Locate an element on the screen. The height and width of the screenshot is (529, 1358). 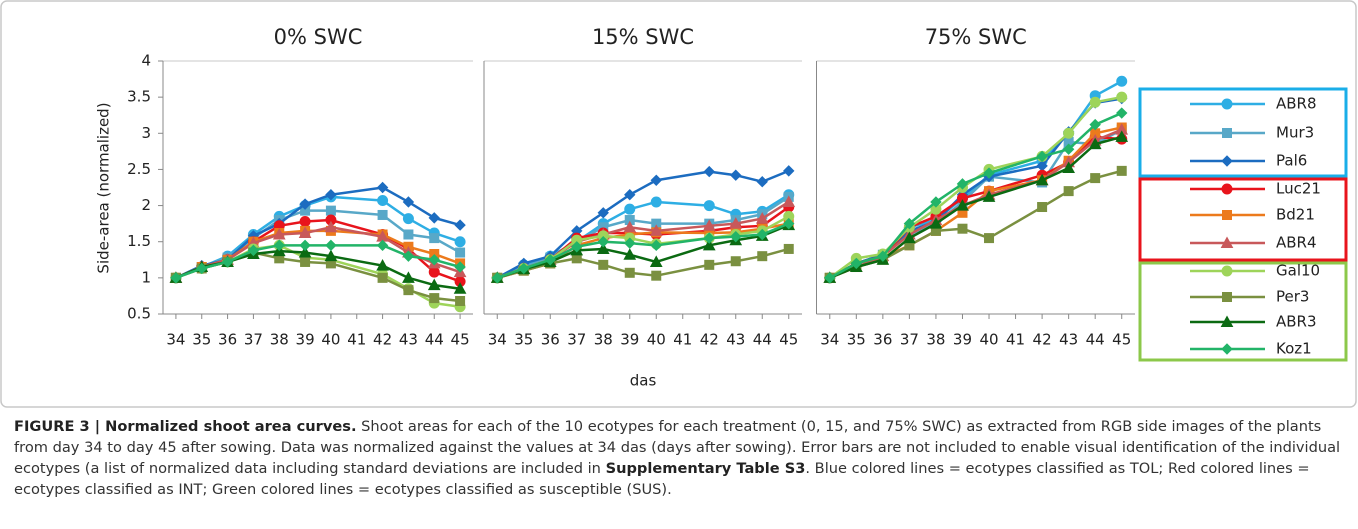
legend-label: Bd21 is located at coordinates (1295, 215).